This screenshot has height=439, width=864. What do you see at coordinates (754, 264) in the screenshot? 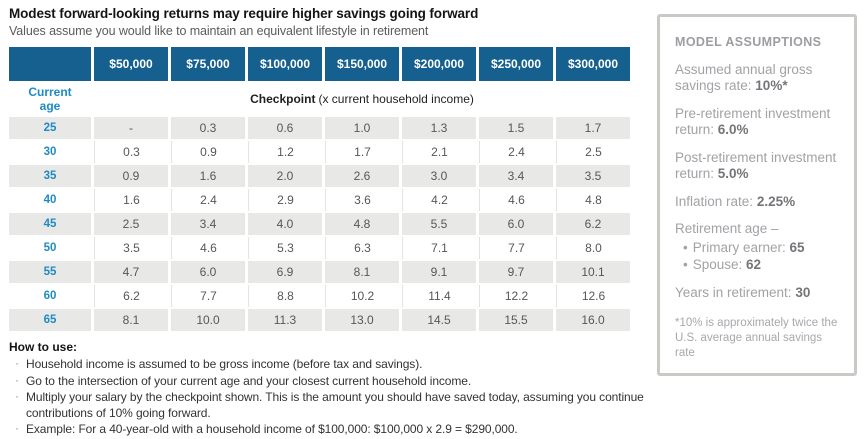
I see `retirement-age-value: 62` at bounding box center [754, 264].